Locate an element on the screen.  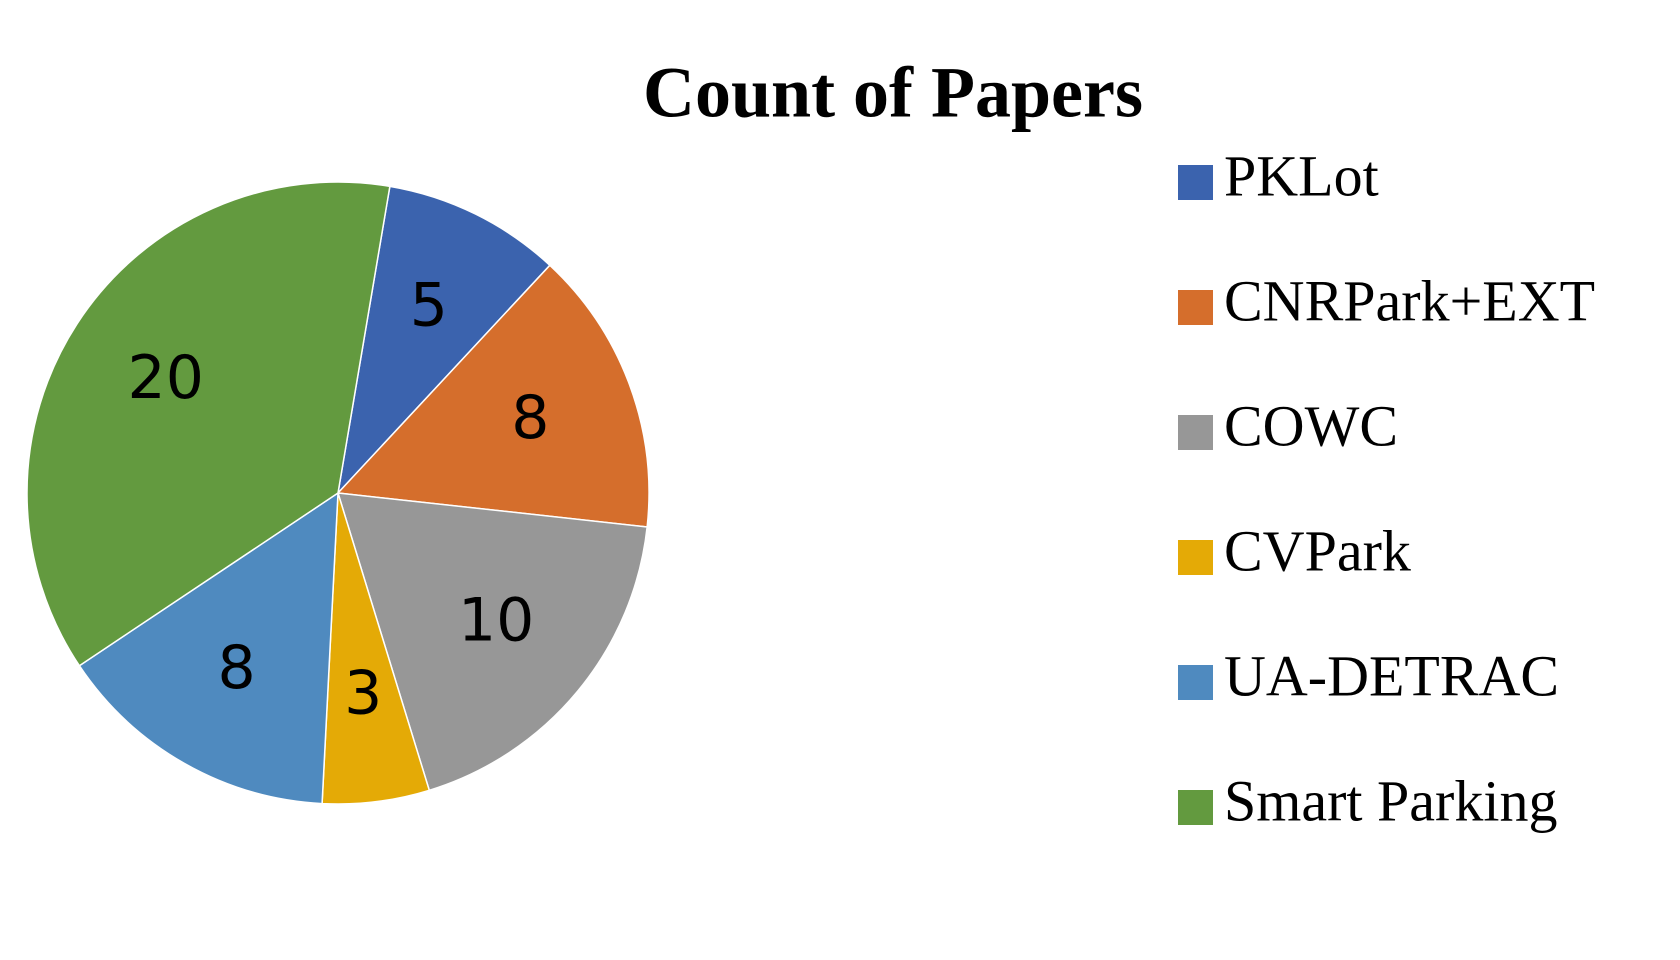
chart-title: Count of Papers is located at coordinates (893, 93).